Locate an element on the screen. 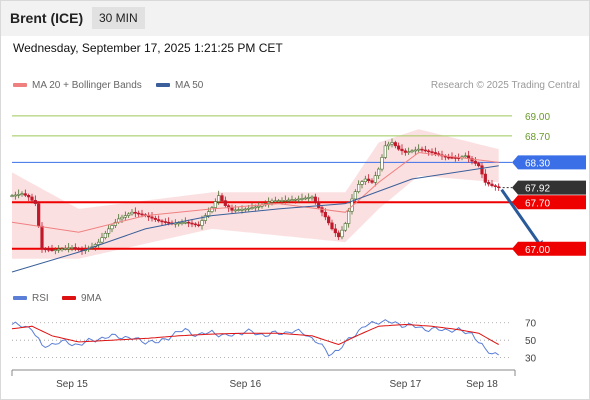 This screenshot has height=400, width=590. timeframe-button: 30 MIN is located at coordinates (118, 18).